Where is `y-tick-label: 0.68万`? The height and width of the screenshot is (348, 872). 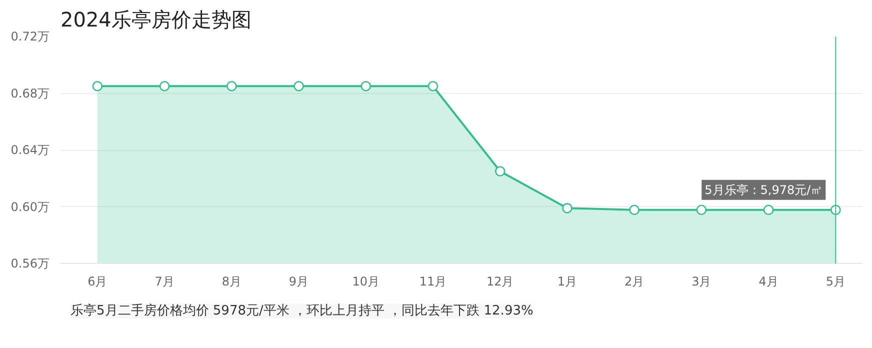
y-tick-label: 0.68万 is located at coordinates (30, 93).